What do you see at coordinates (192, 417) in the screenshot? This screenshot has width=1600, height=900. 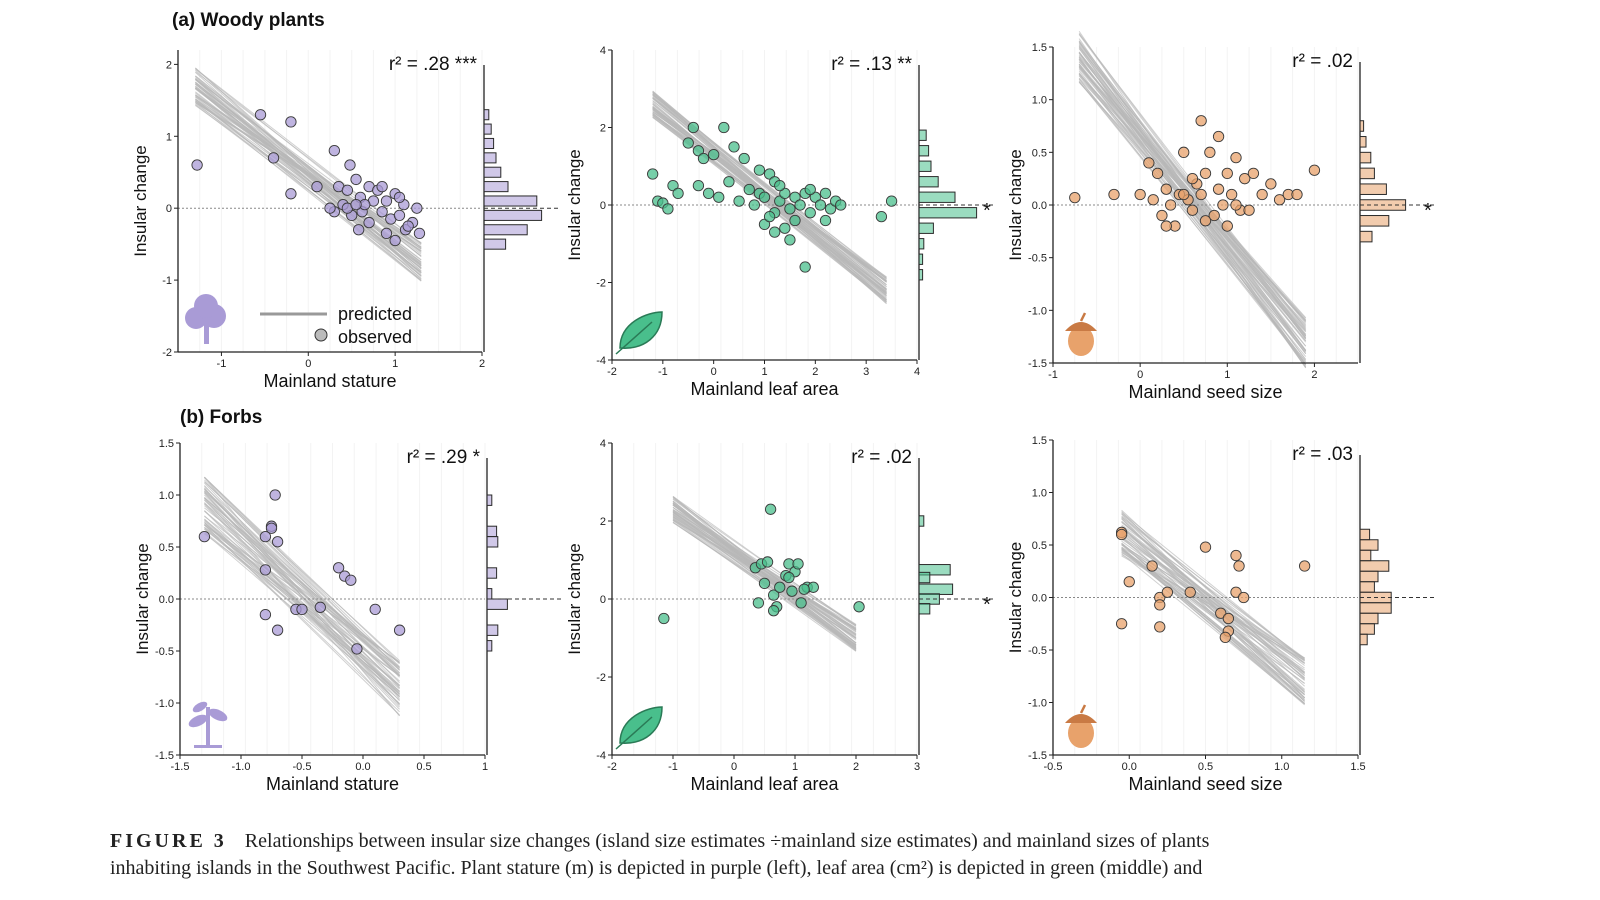 I see `section-letter: (b)` at bounding box center [192, 417].